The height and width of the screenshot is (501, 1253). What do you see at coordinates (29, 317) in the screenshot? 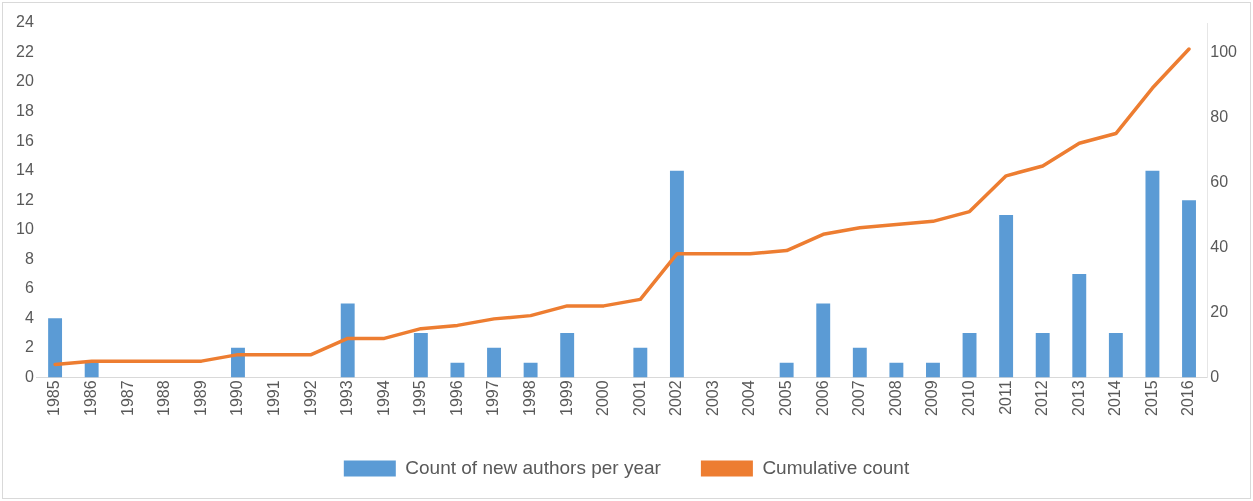
I see `y-tick-label: 4` at bounding box center [29, 317].